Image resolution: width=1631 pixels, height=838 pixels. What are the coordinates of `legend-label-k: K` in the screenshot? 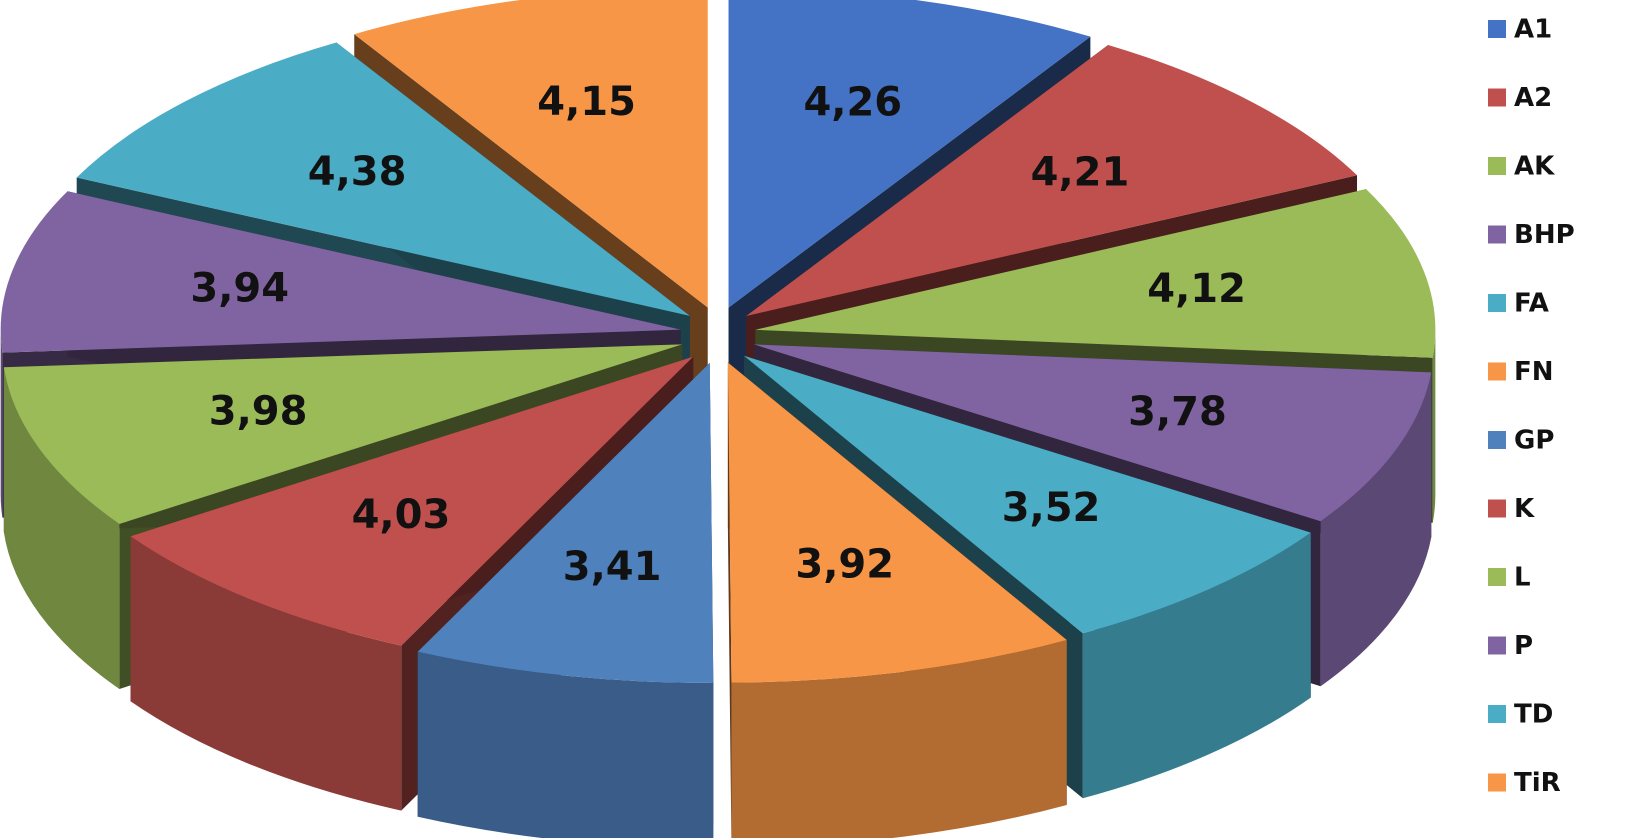 It's located at (1524, 509).